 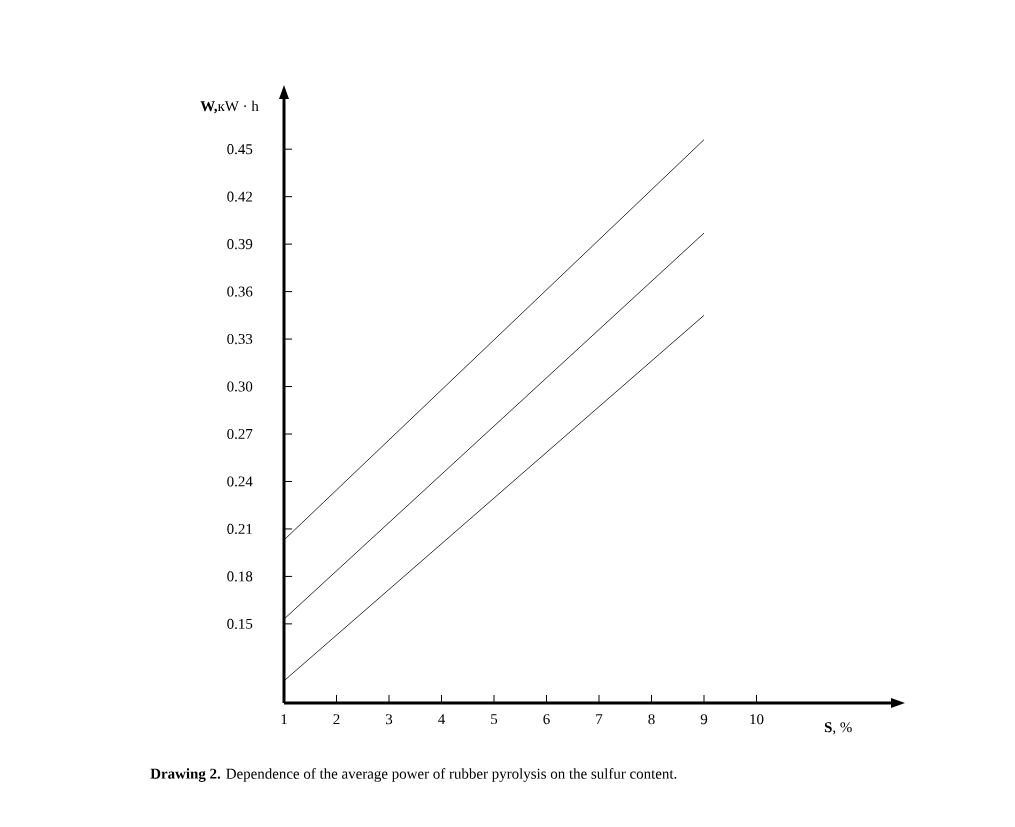 I want to click on y-axis-title: W,кW · h, so click(x=229, y=107).